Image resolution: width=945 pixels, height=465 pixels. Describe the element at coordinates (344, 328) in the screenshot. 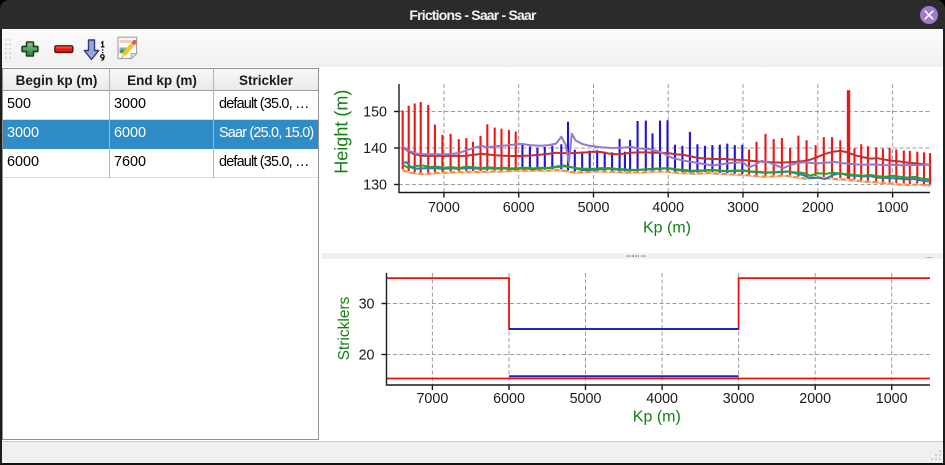

I see `svg-text: Stricklers` at that location.